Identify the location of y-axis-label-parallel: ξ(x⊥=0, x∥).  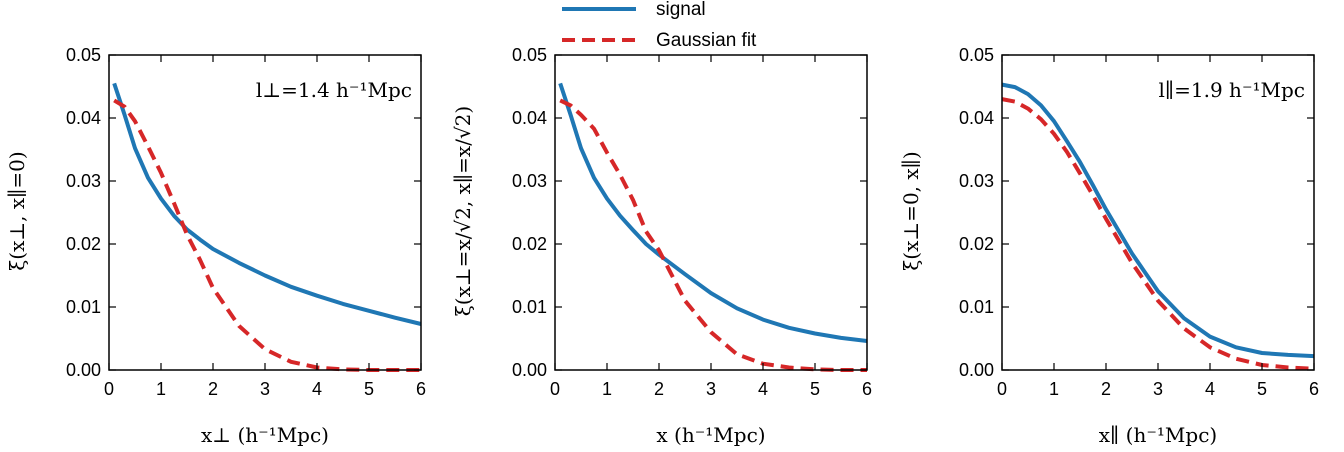
(911, 210).